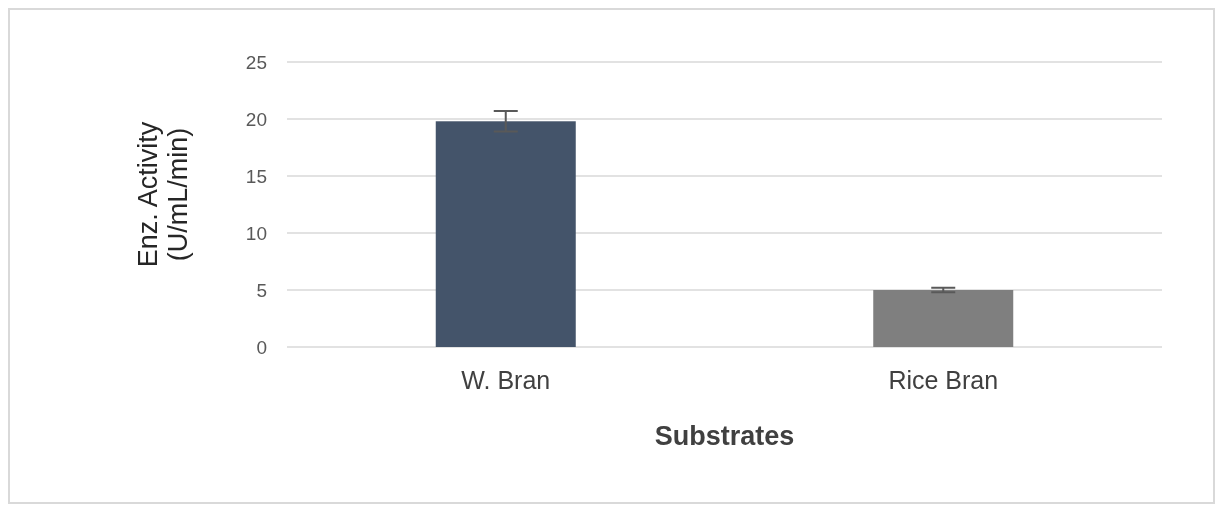 Image resolution: width=1223 pixels, height=512 pixels. Describe the element at coordinates (163, 194) in the screenshot. I see `y-axis-title: Enz. Activity (U/mL/min)` at that location.